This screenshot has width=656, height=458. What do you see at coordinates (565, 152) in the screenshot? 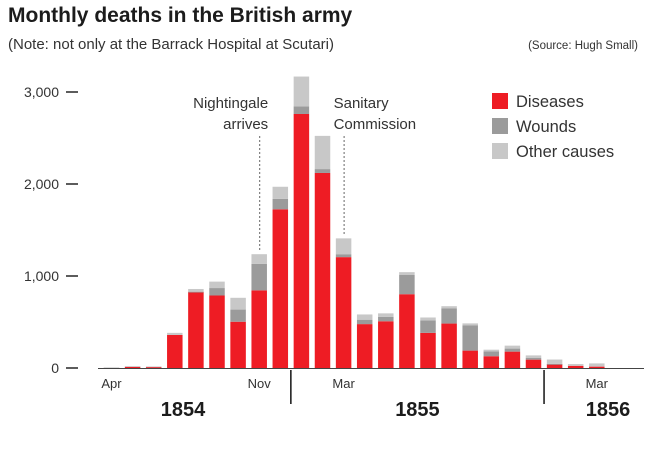
I see `legend-label: Other causes` at bounding box center [565, 152].